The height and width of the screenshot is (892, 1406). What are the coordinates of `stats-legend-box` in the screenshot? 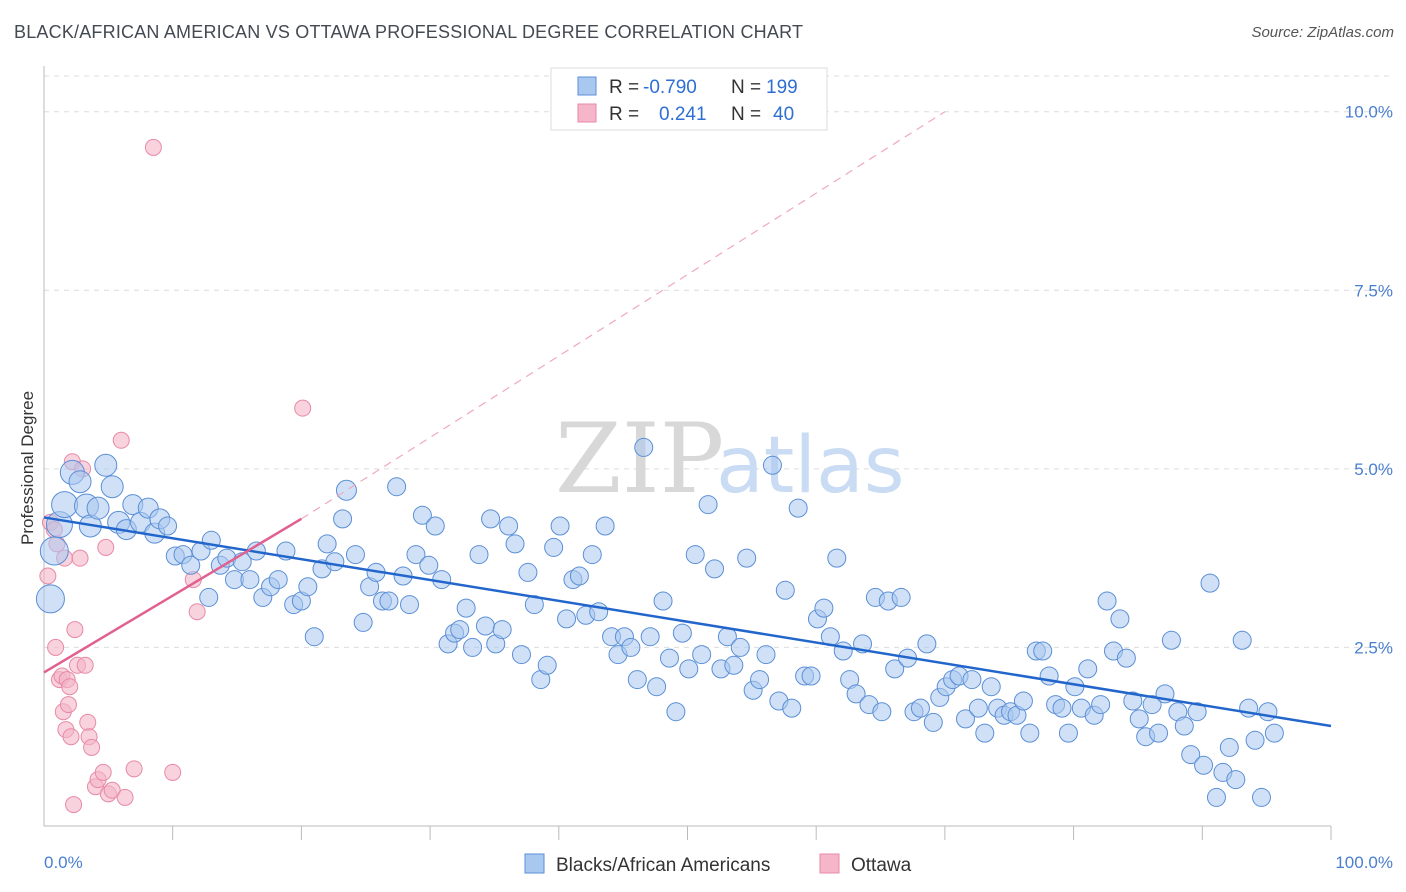 It's located at (689, 99).